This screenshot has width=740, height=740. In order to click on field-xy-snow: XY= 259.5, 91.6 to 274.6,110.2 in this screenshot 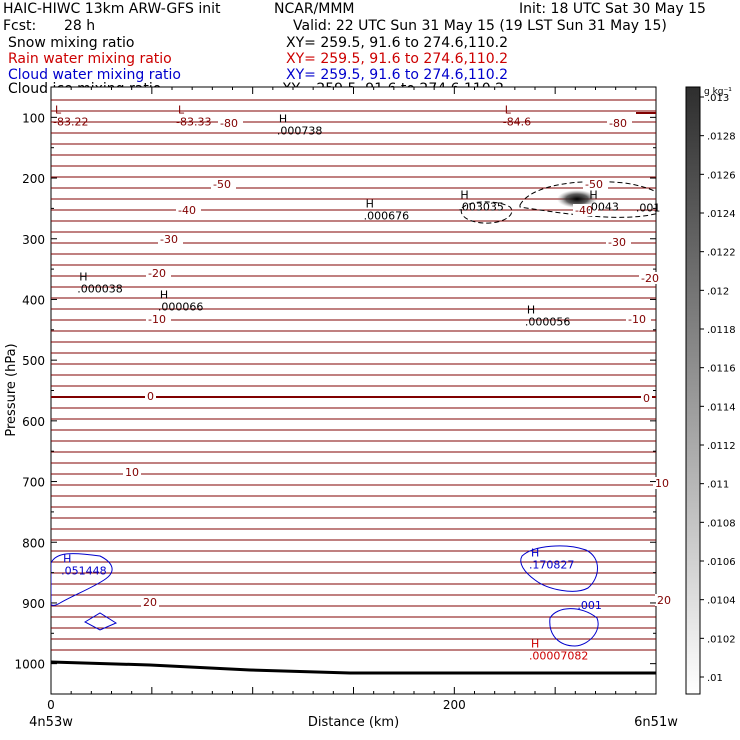, I will do `click(397, 43)`.